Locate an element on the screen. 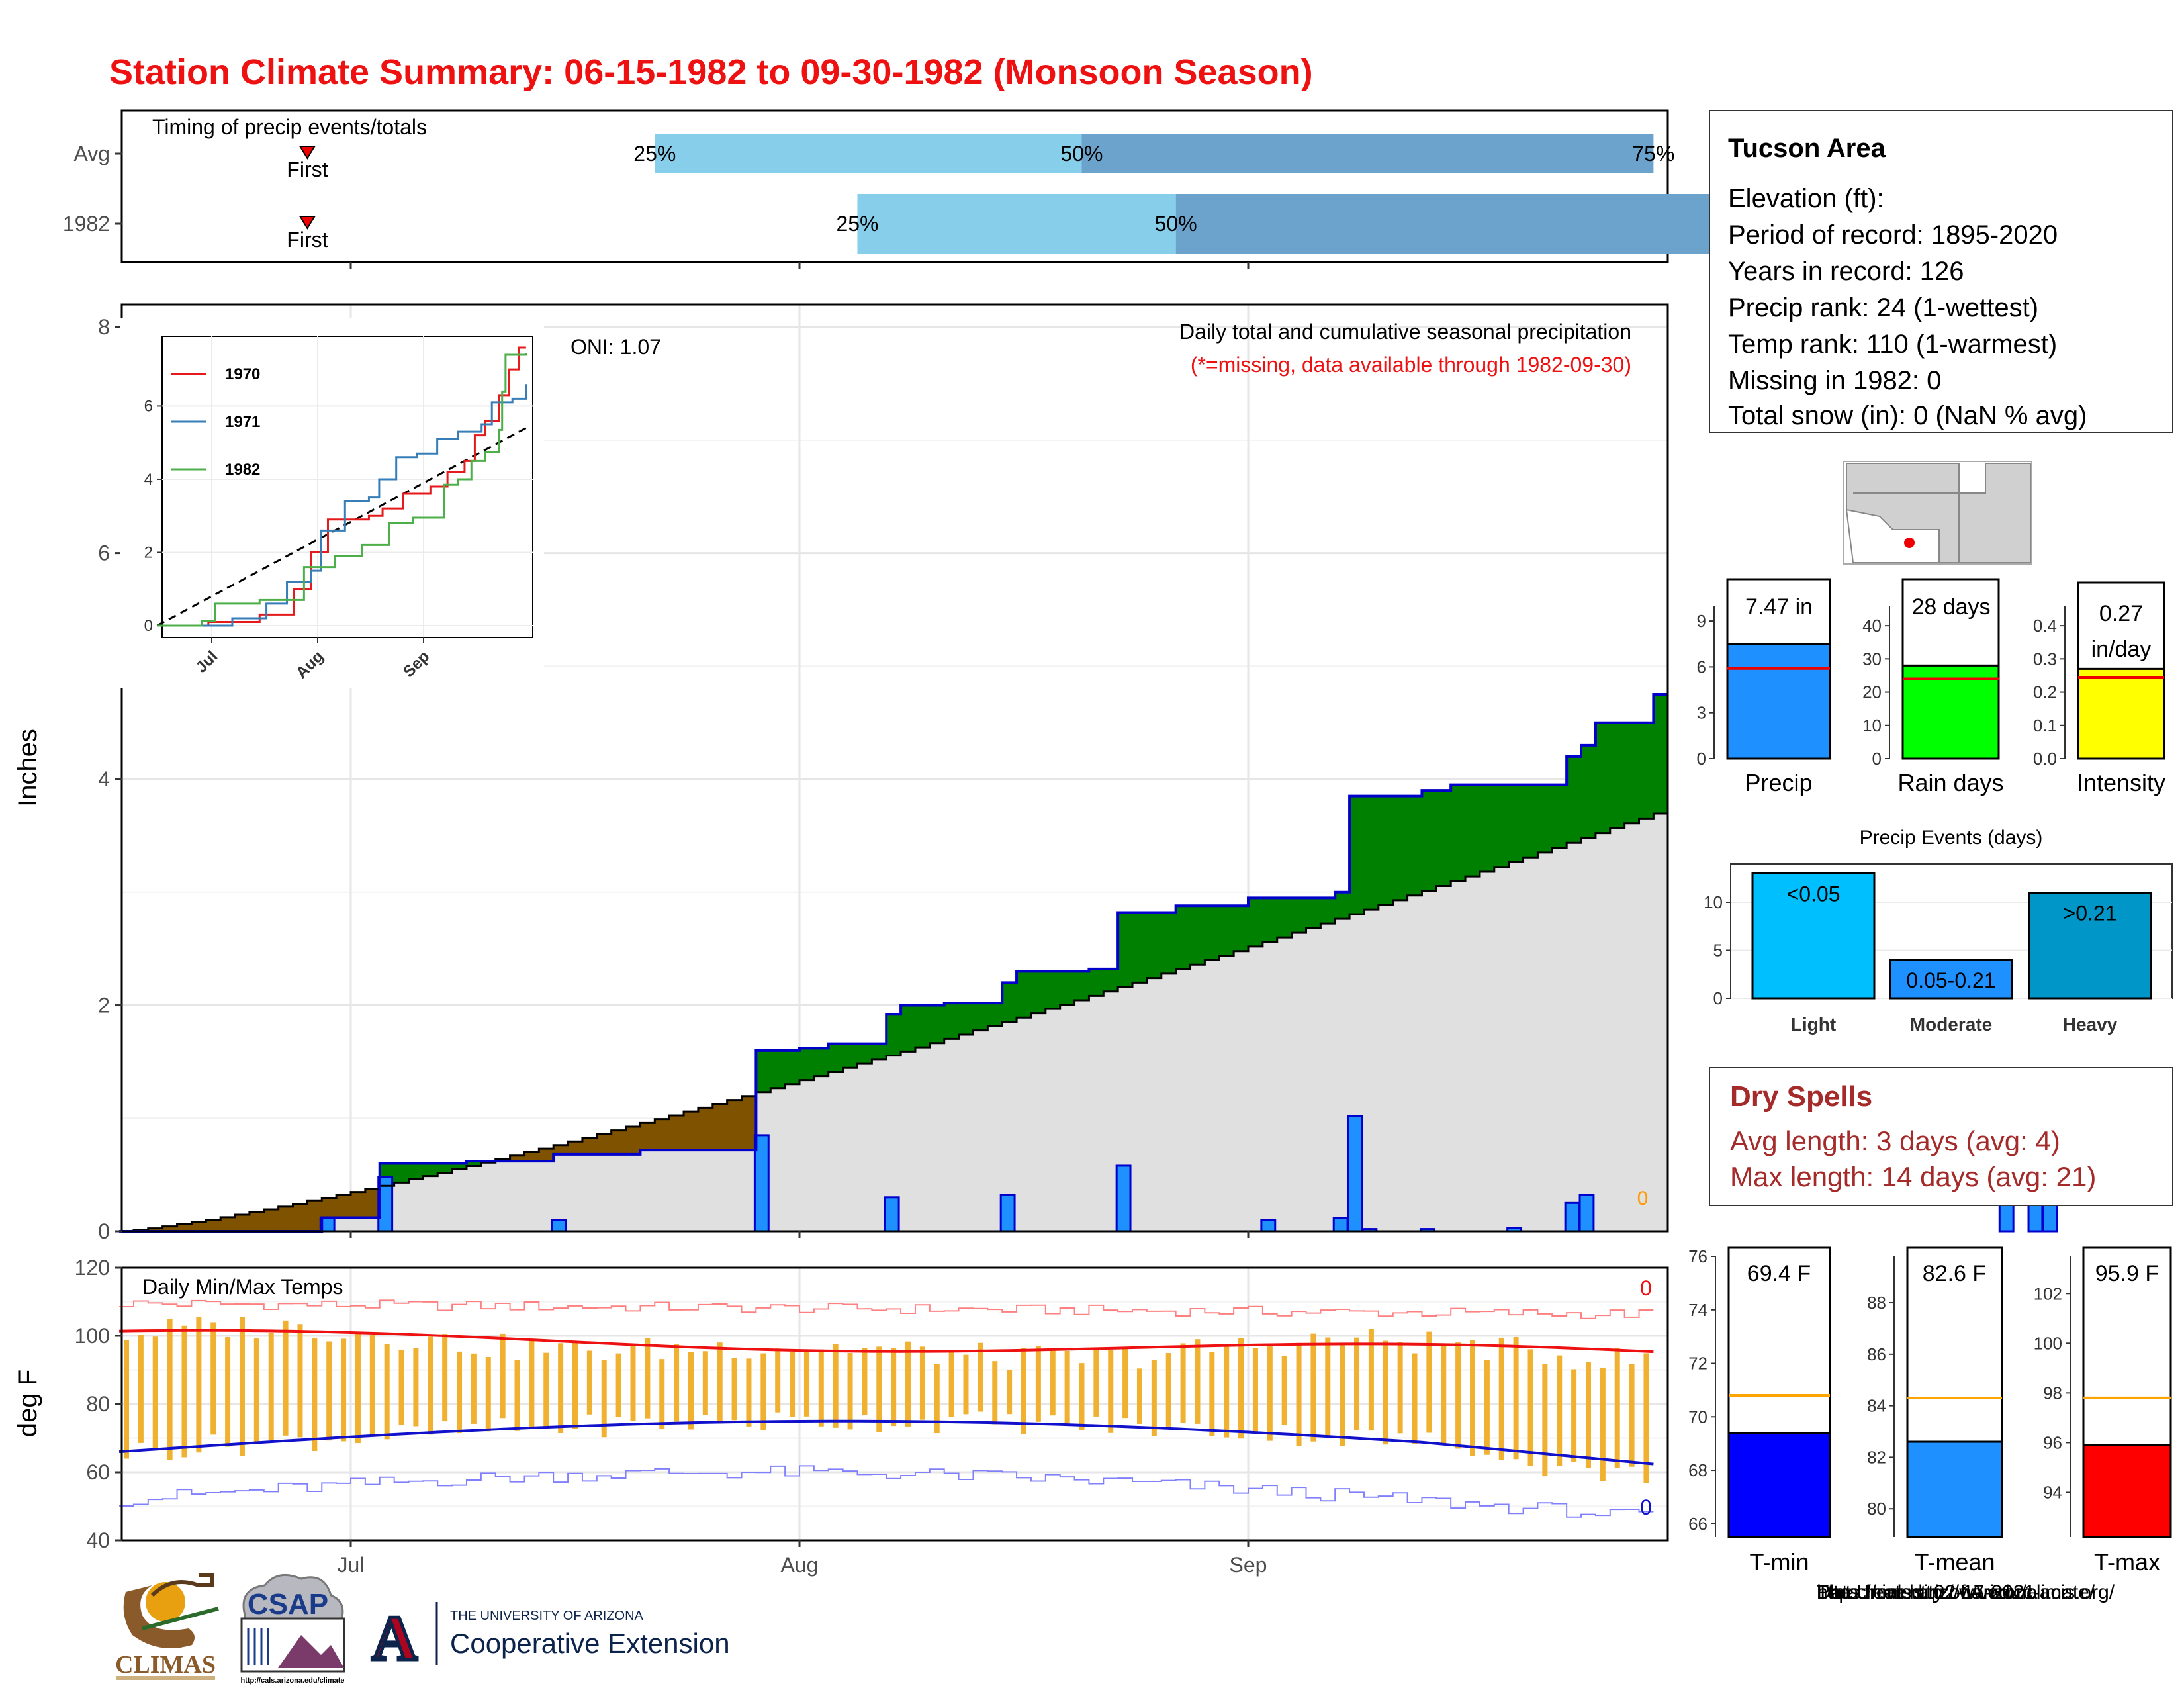 The height and width of the screenshot is (1688, 2184). inset-legend-label: 1982 is located at coordinates (242, 470).